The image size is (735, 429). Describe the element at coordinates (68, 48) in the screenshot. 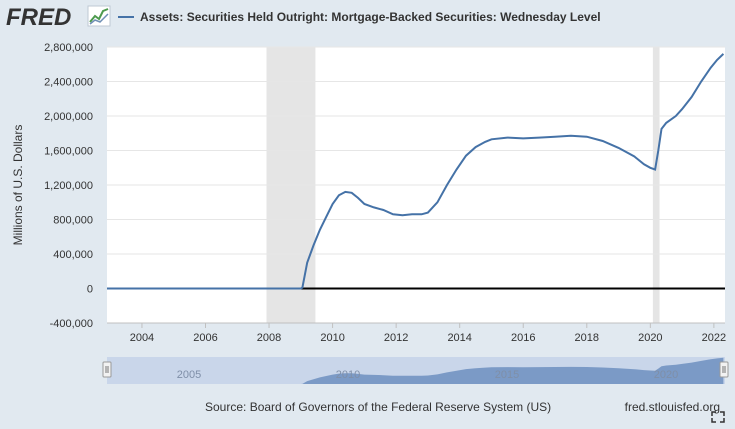

I see `y-tick-label-8: 2,800,000` at that location.